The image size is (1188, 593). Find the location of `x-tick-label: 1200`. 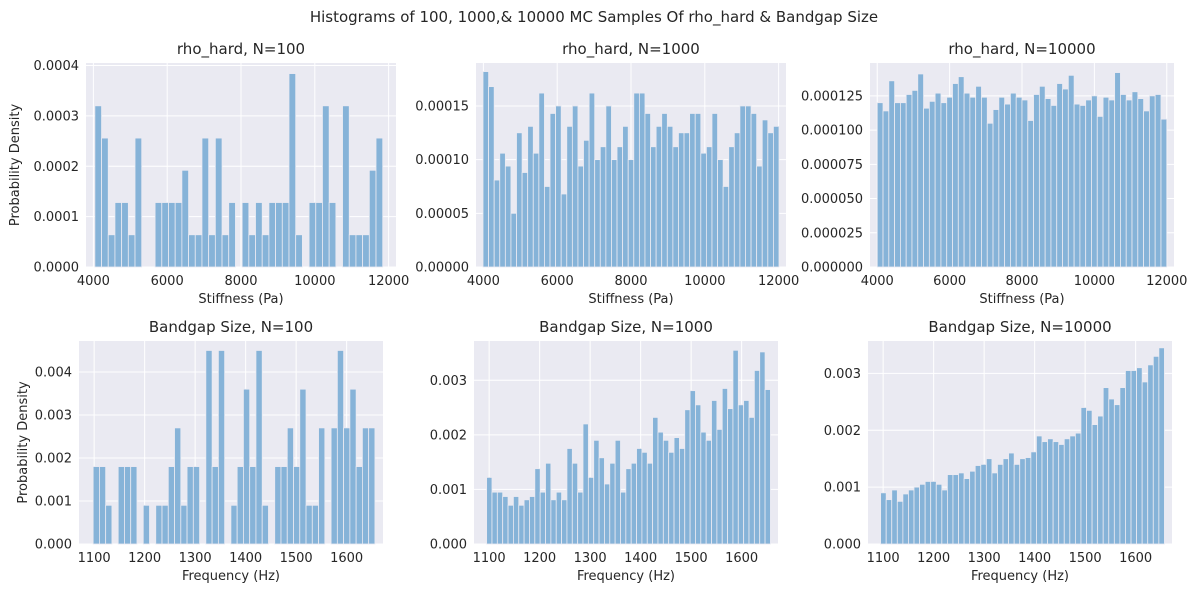

x-tick-label: 1200 is located at coordinates (933, 558).